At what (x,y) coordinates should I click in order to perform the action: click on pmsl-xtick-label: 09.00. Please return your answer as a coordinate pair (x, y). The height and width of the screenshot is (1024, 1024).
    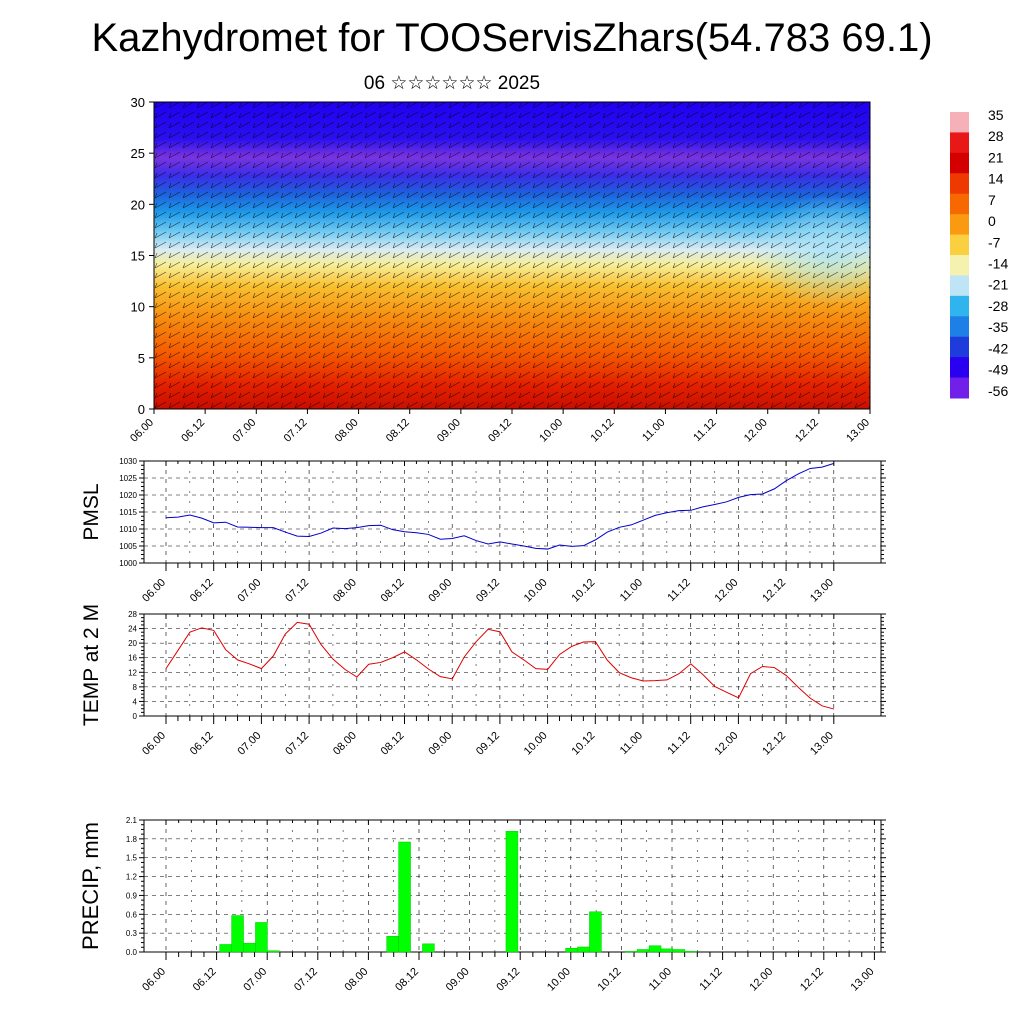
    Looking at the image, I should click on (440, 591).